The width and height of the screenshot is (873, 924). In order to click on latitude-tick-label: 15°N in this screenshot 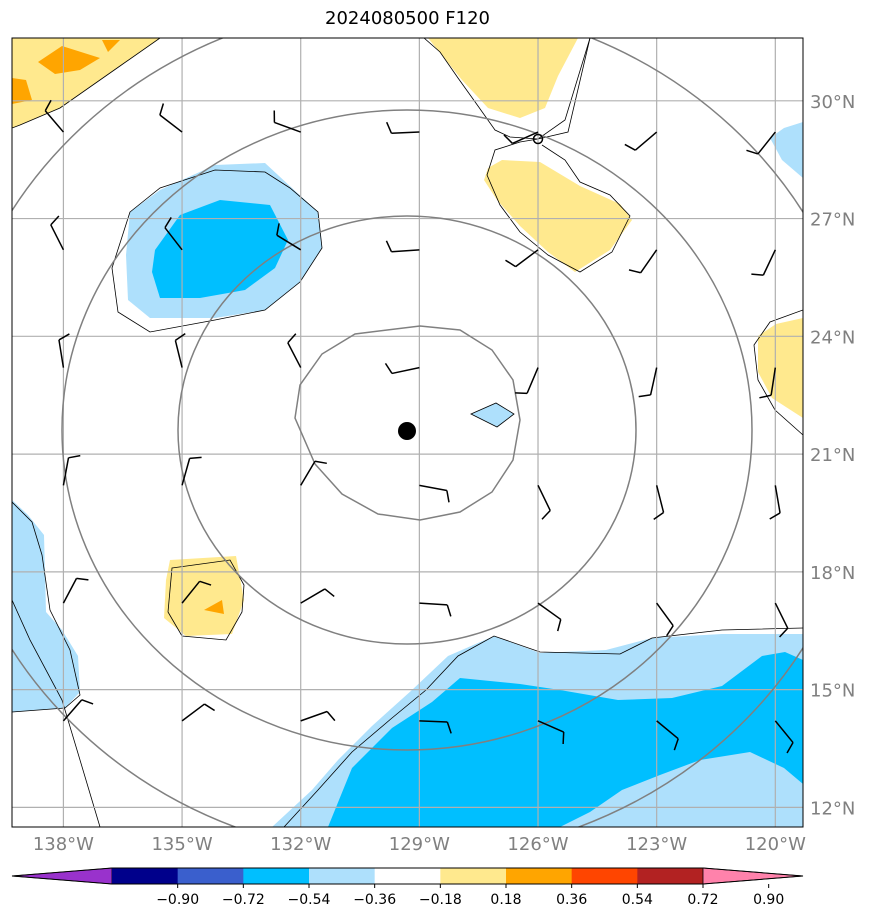, I will do `click(832, 691)`.